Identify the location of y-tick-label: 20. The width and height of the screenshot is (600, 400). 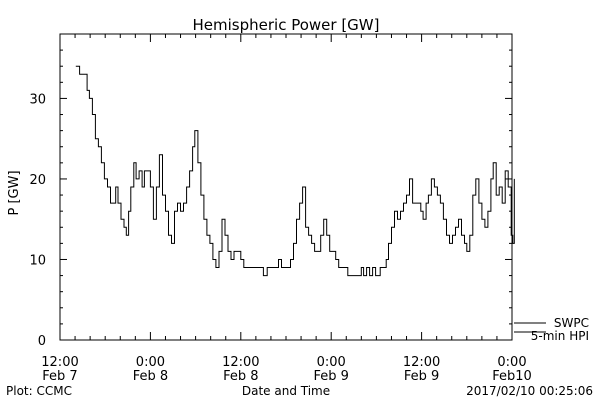
(37, 180).